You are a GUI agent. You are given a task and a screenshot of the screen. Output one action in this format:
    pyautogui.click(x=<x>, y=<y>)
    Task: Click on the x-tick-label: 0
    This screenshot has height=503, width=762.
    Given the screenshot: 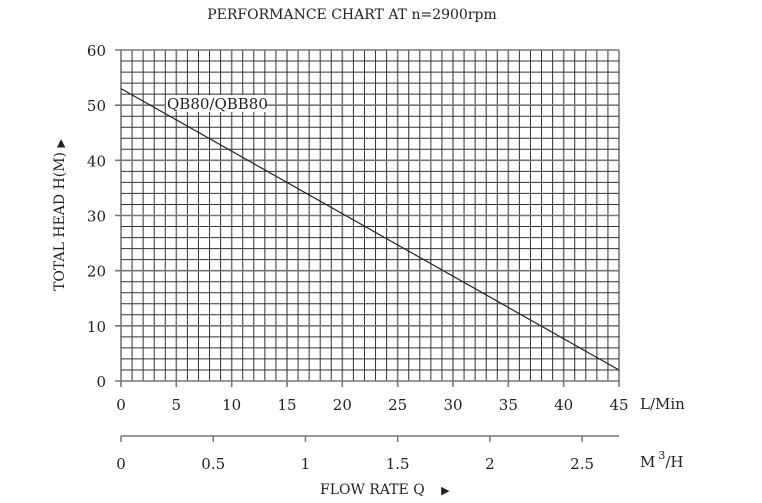 What is the action you would take?
    pyautogui.click(x=121, y=405)
    